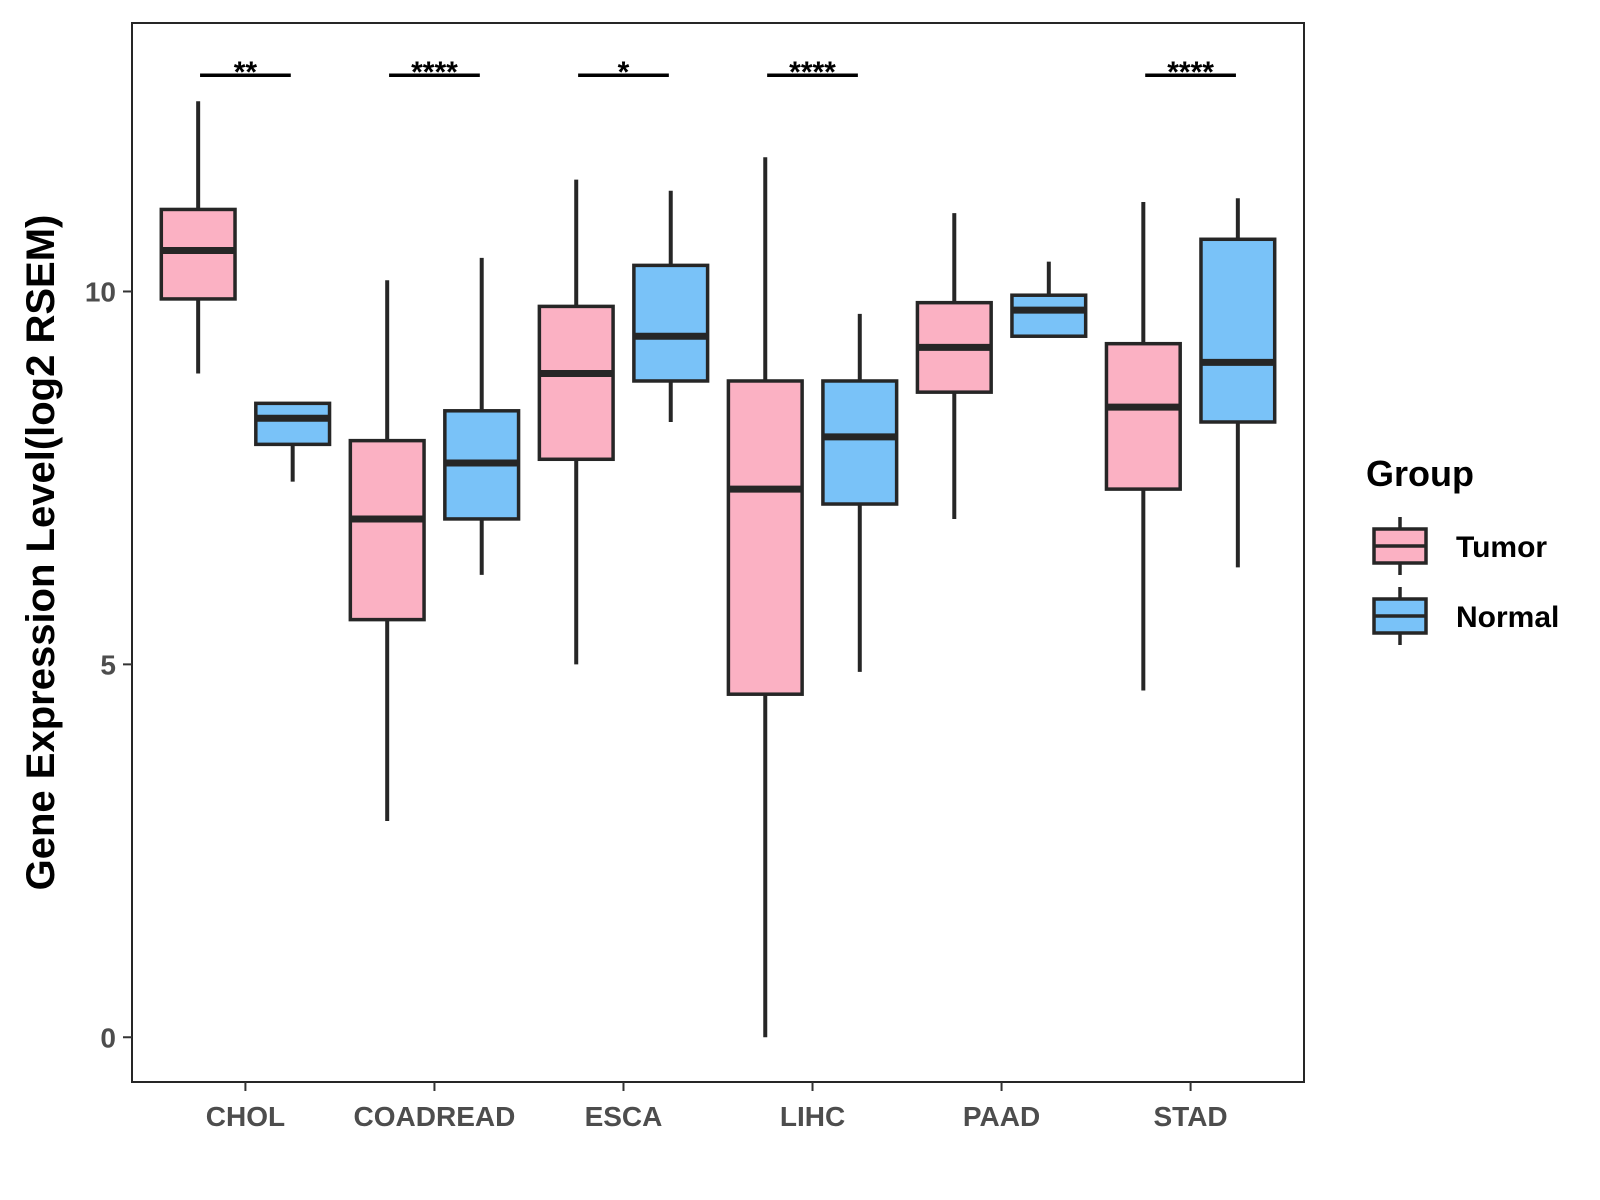 The width and height of the screenshot is (1600, 1200). I want to click on box-normal-chol, so click(293, 441).